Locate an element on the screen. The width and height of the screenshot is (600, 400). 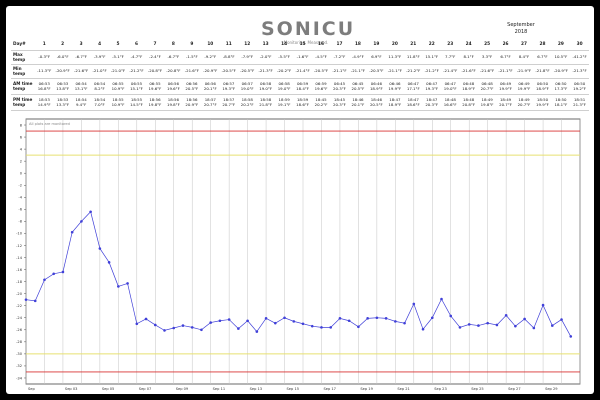
am-time: 06:56 is located at coordinates (192, 83).